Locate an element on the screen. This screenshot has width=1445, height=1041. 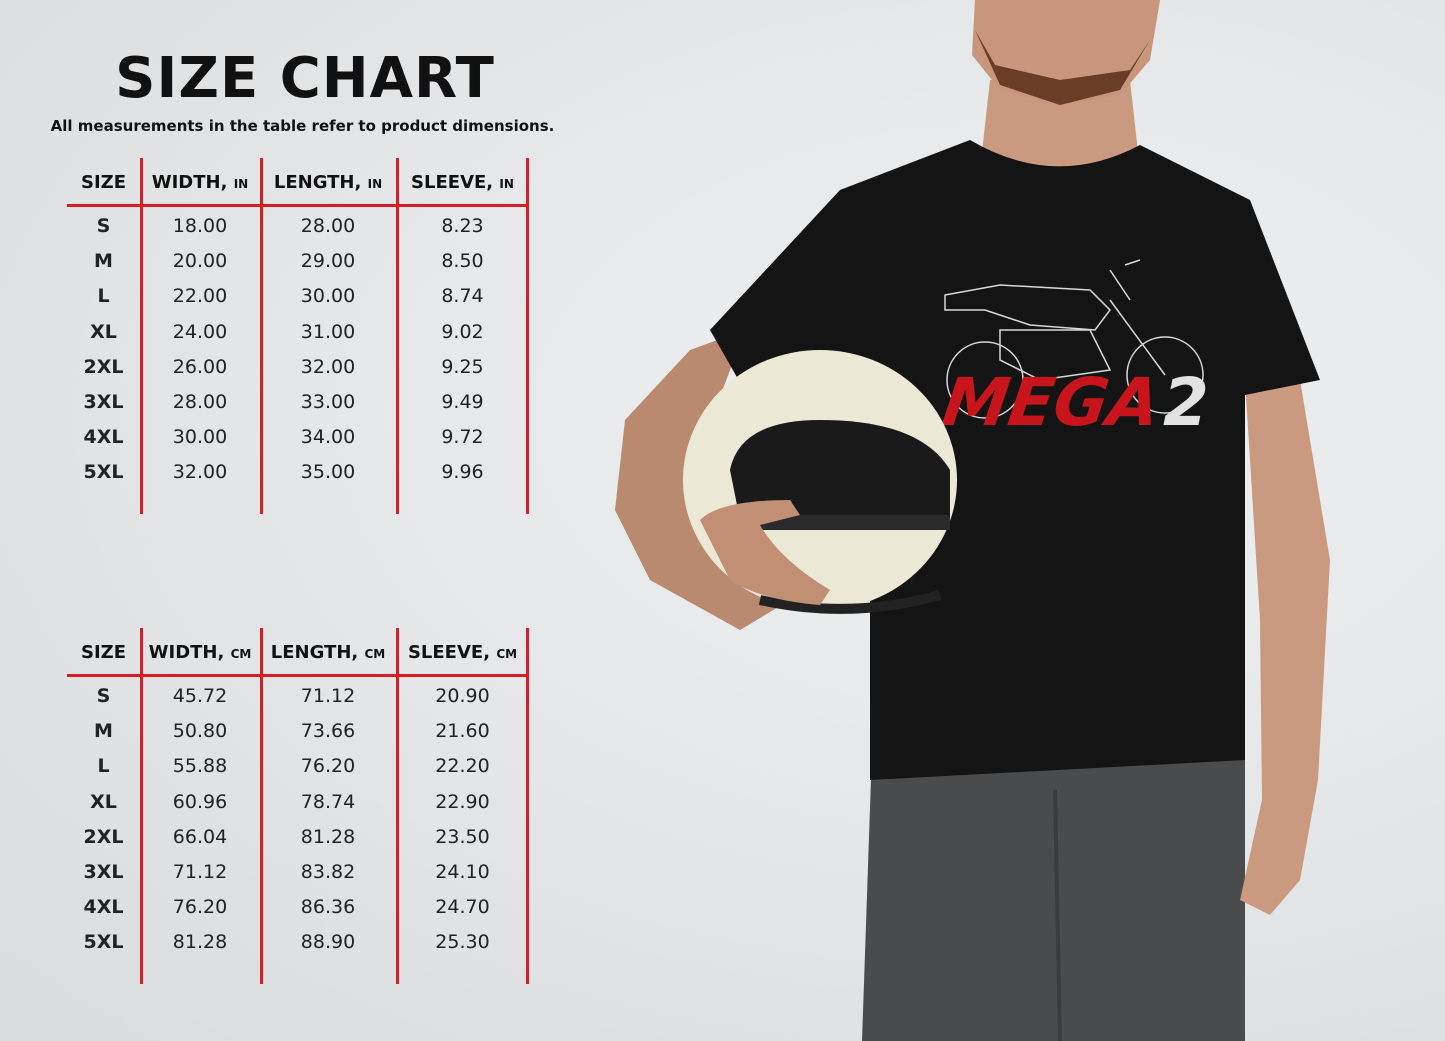
measurement-cell: 9.25 is located at coordinates (462, 366).